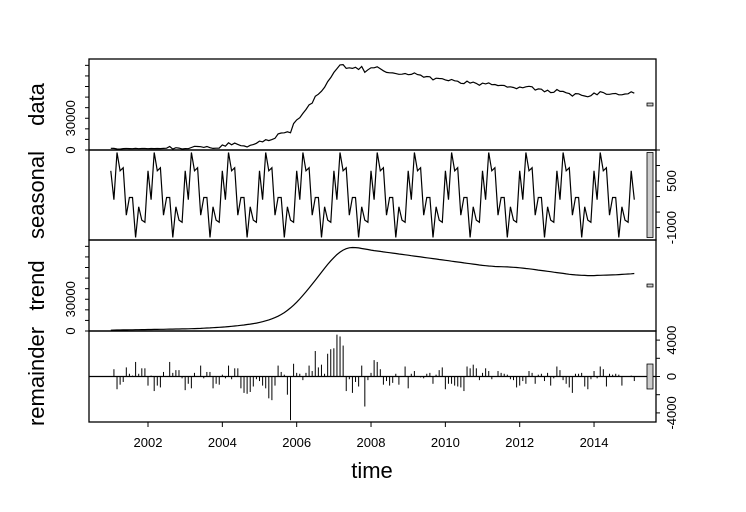 The image size is (746, 512). What do you see at coordinates (222, 442) in the screenshot?
I see `x-tick-label: 2004` at bounding box center [222, 442].